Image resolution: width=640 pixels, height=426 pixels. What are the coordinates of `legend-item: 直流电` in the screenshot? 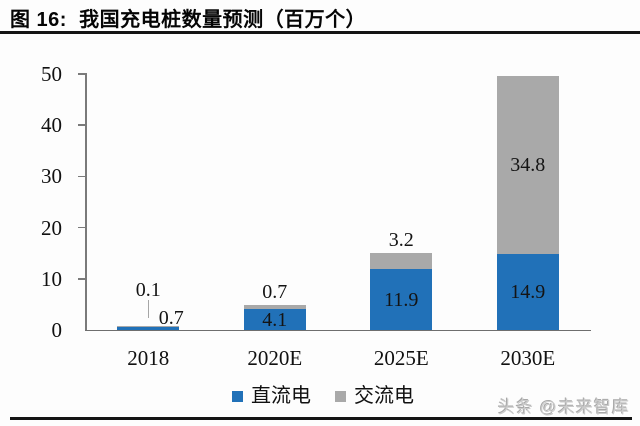 It's located at (271, 396).